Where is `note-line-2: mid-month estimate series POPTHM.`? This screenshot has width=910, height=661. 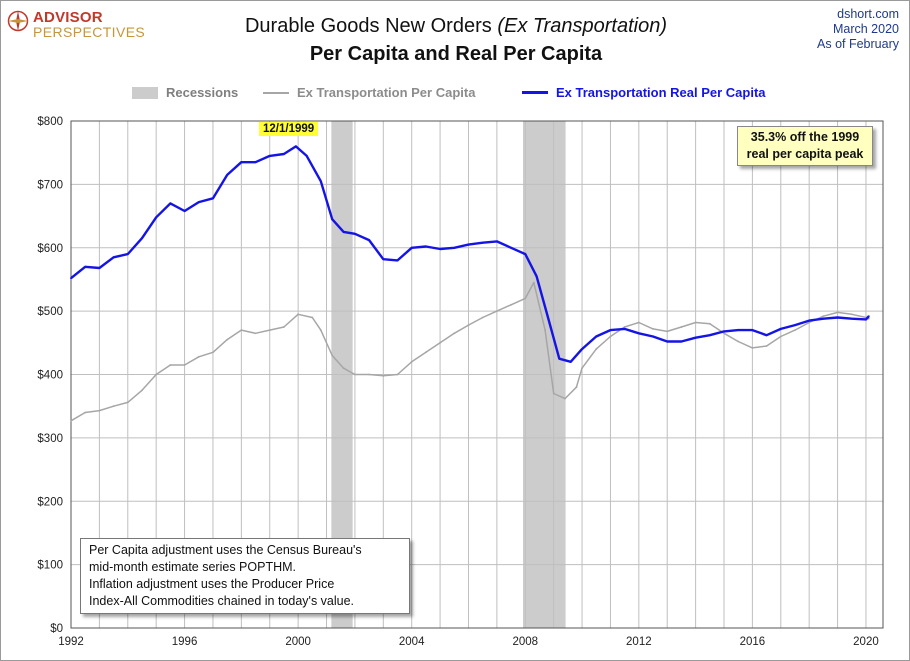 note-line-2: mid-month estimate series POPTHM. is located at coordinates (192, 567).